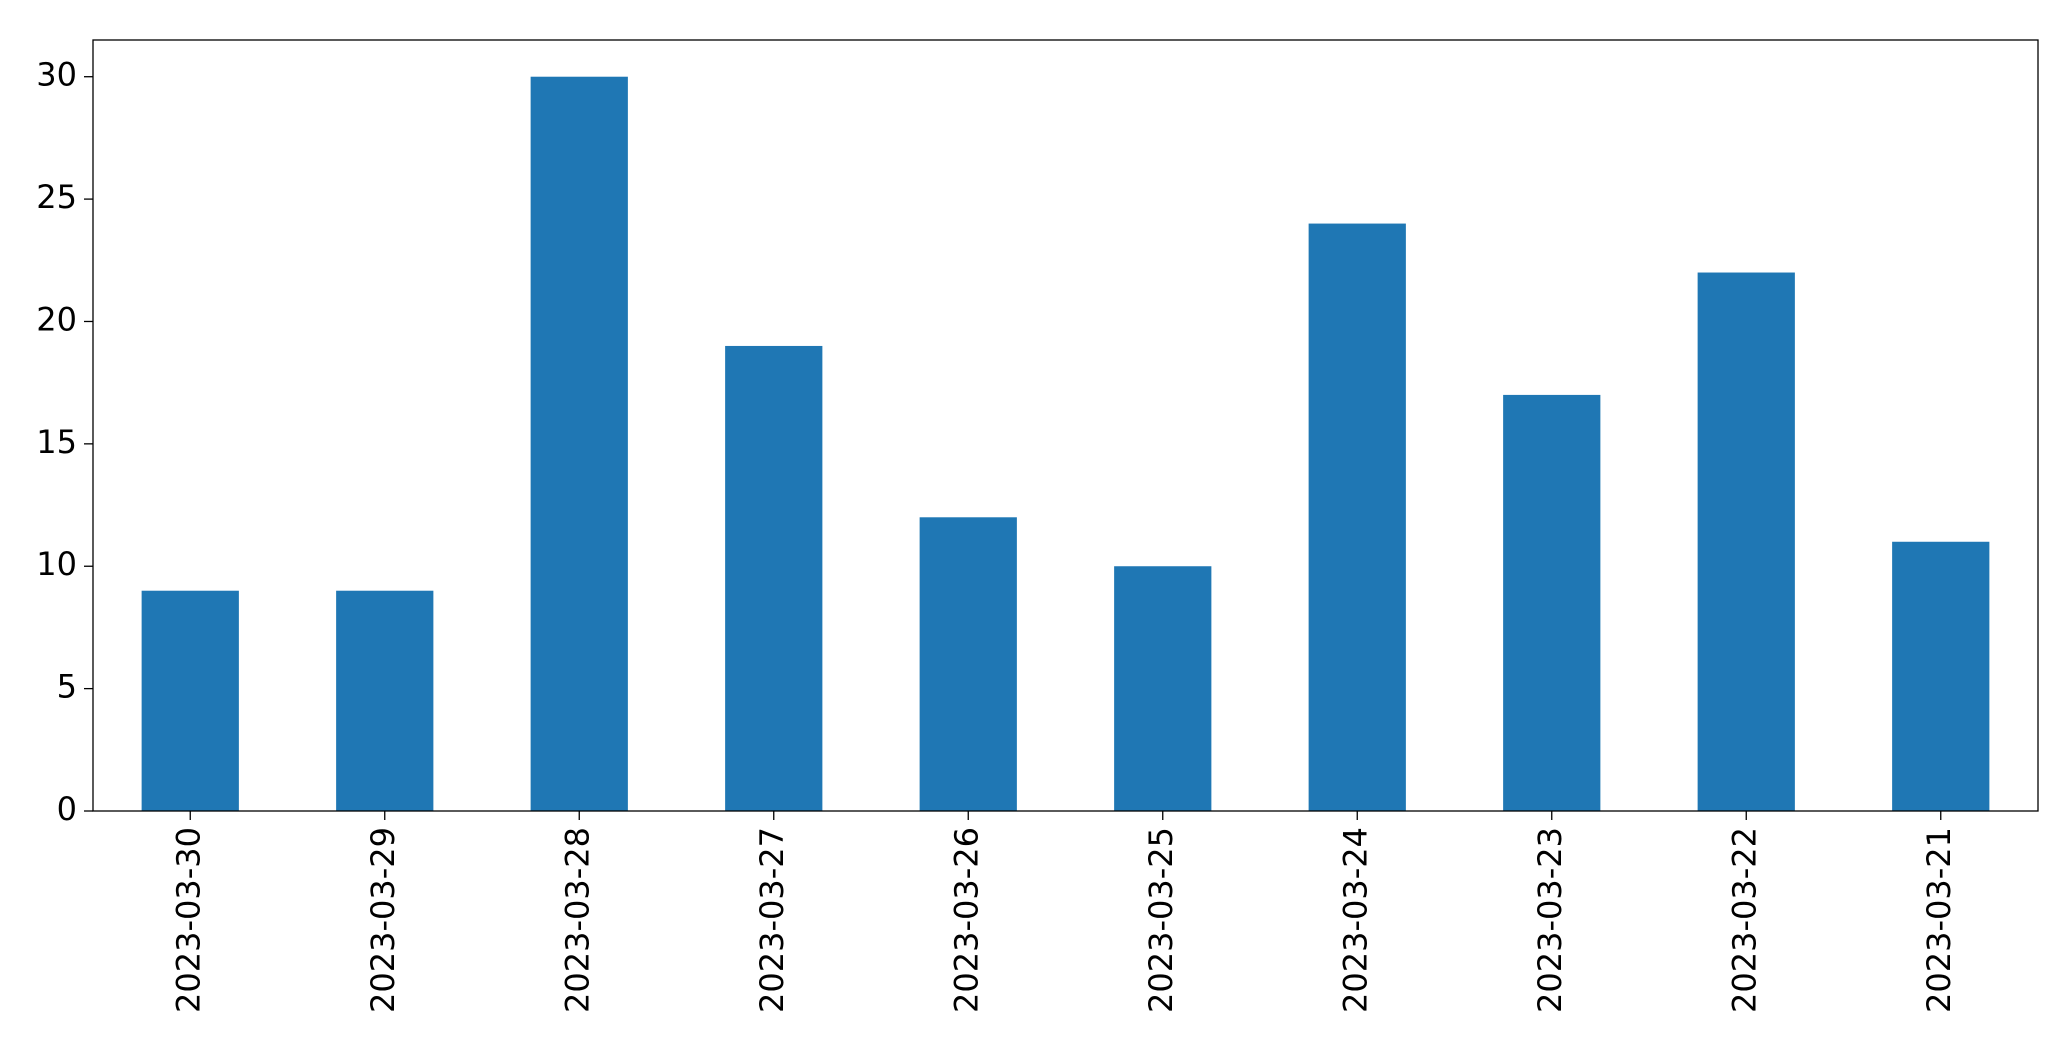  I want to click on y-tick-label: 15, so click(56, 442).